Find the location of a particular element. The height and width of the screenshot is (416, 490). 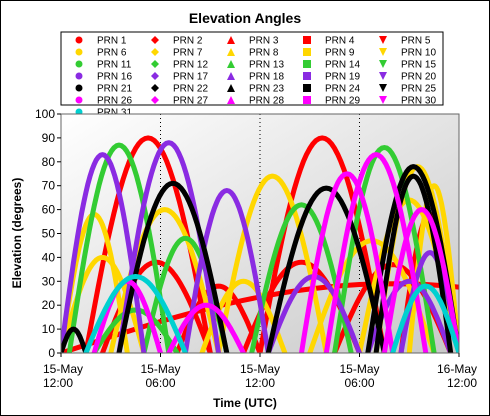

y-tick-label-6: 60 is located at coordinates (49, 210).